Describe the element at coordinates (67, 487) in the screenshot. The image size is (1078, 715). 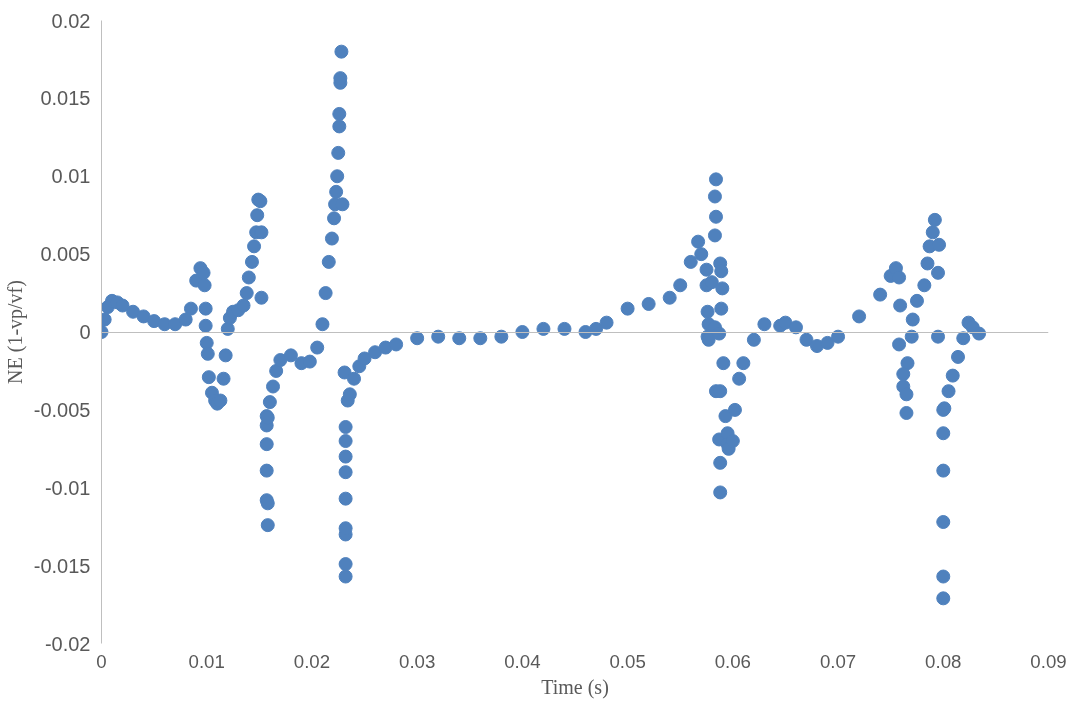
I see `y-tick-label: -0.01` at that location.